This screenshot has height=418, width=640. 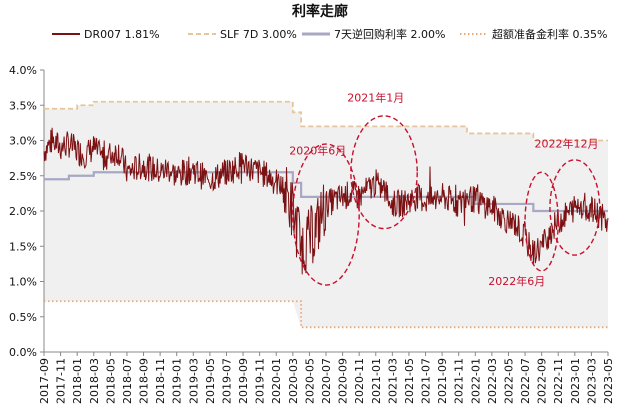 What do you see at coordinates (160, 381) in the screenshot?
I see `x-tick-label: 2018-11` at bounding box center [160, 381].